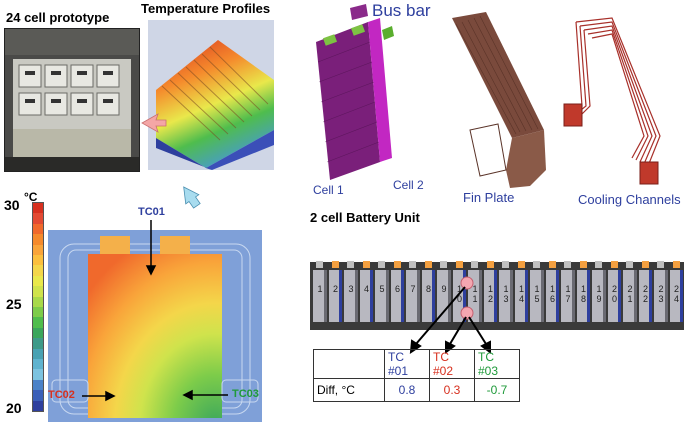 The height and width of the screenshot is (425, 685). I want to click on strip-cell-label: 2, so click(335, 289).